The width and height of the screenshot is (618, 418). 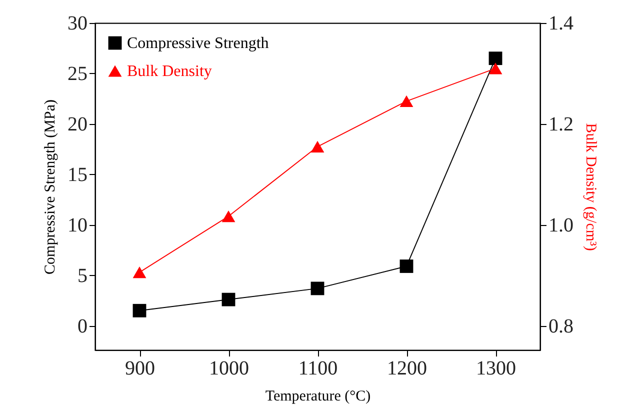 I want to click on x-tick-label: 900, so click(x=140, y=369).